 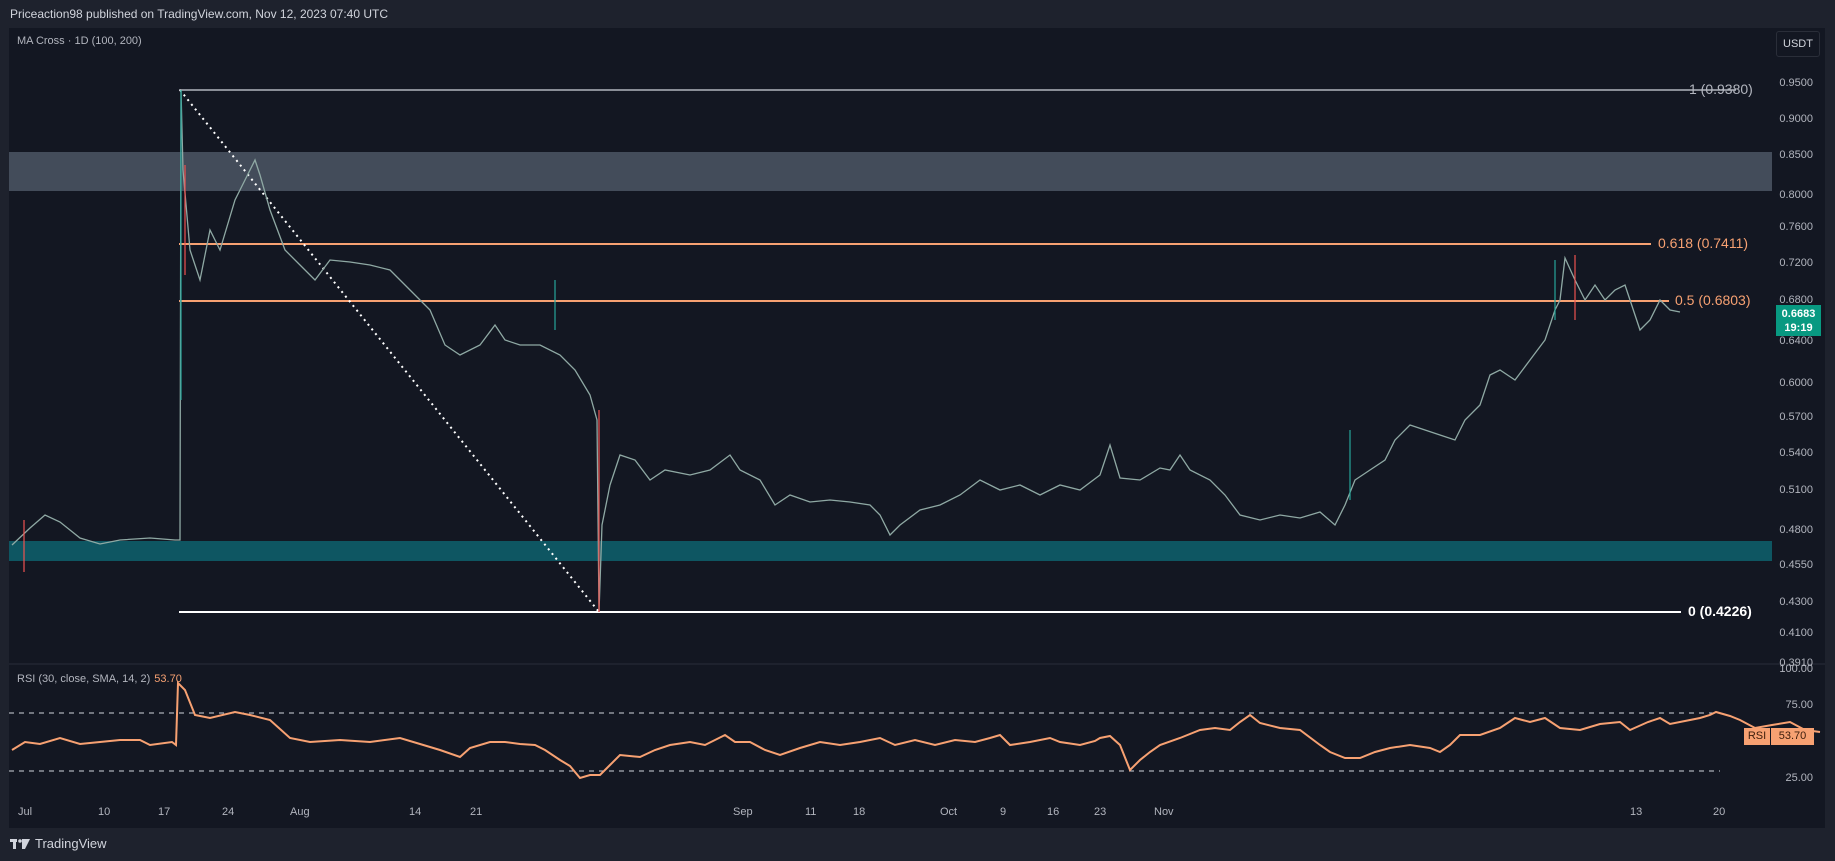 I want to click on price-tick: 0.9500, so click(x=1796, y=83).